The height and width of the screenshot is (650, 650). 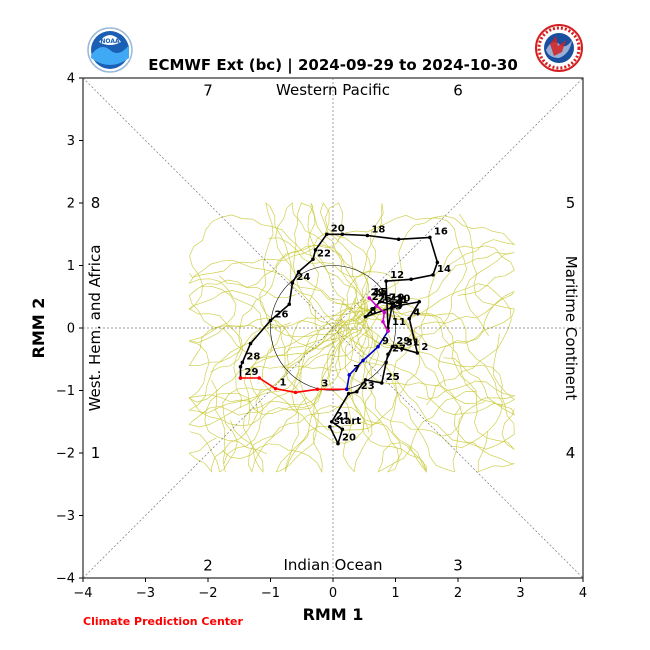 What do you see at coordinates (373, 311) in the screenshot?
I see `day-label: 8` at bounding box center [373, 311].